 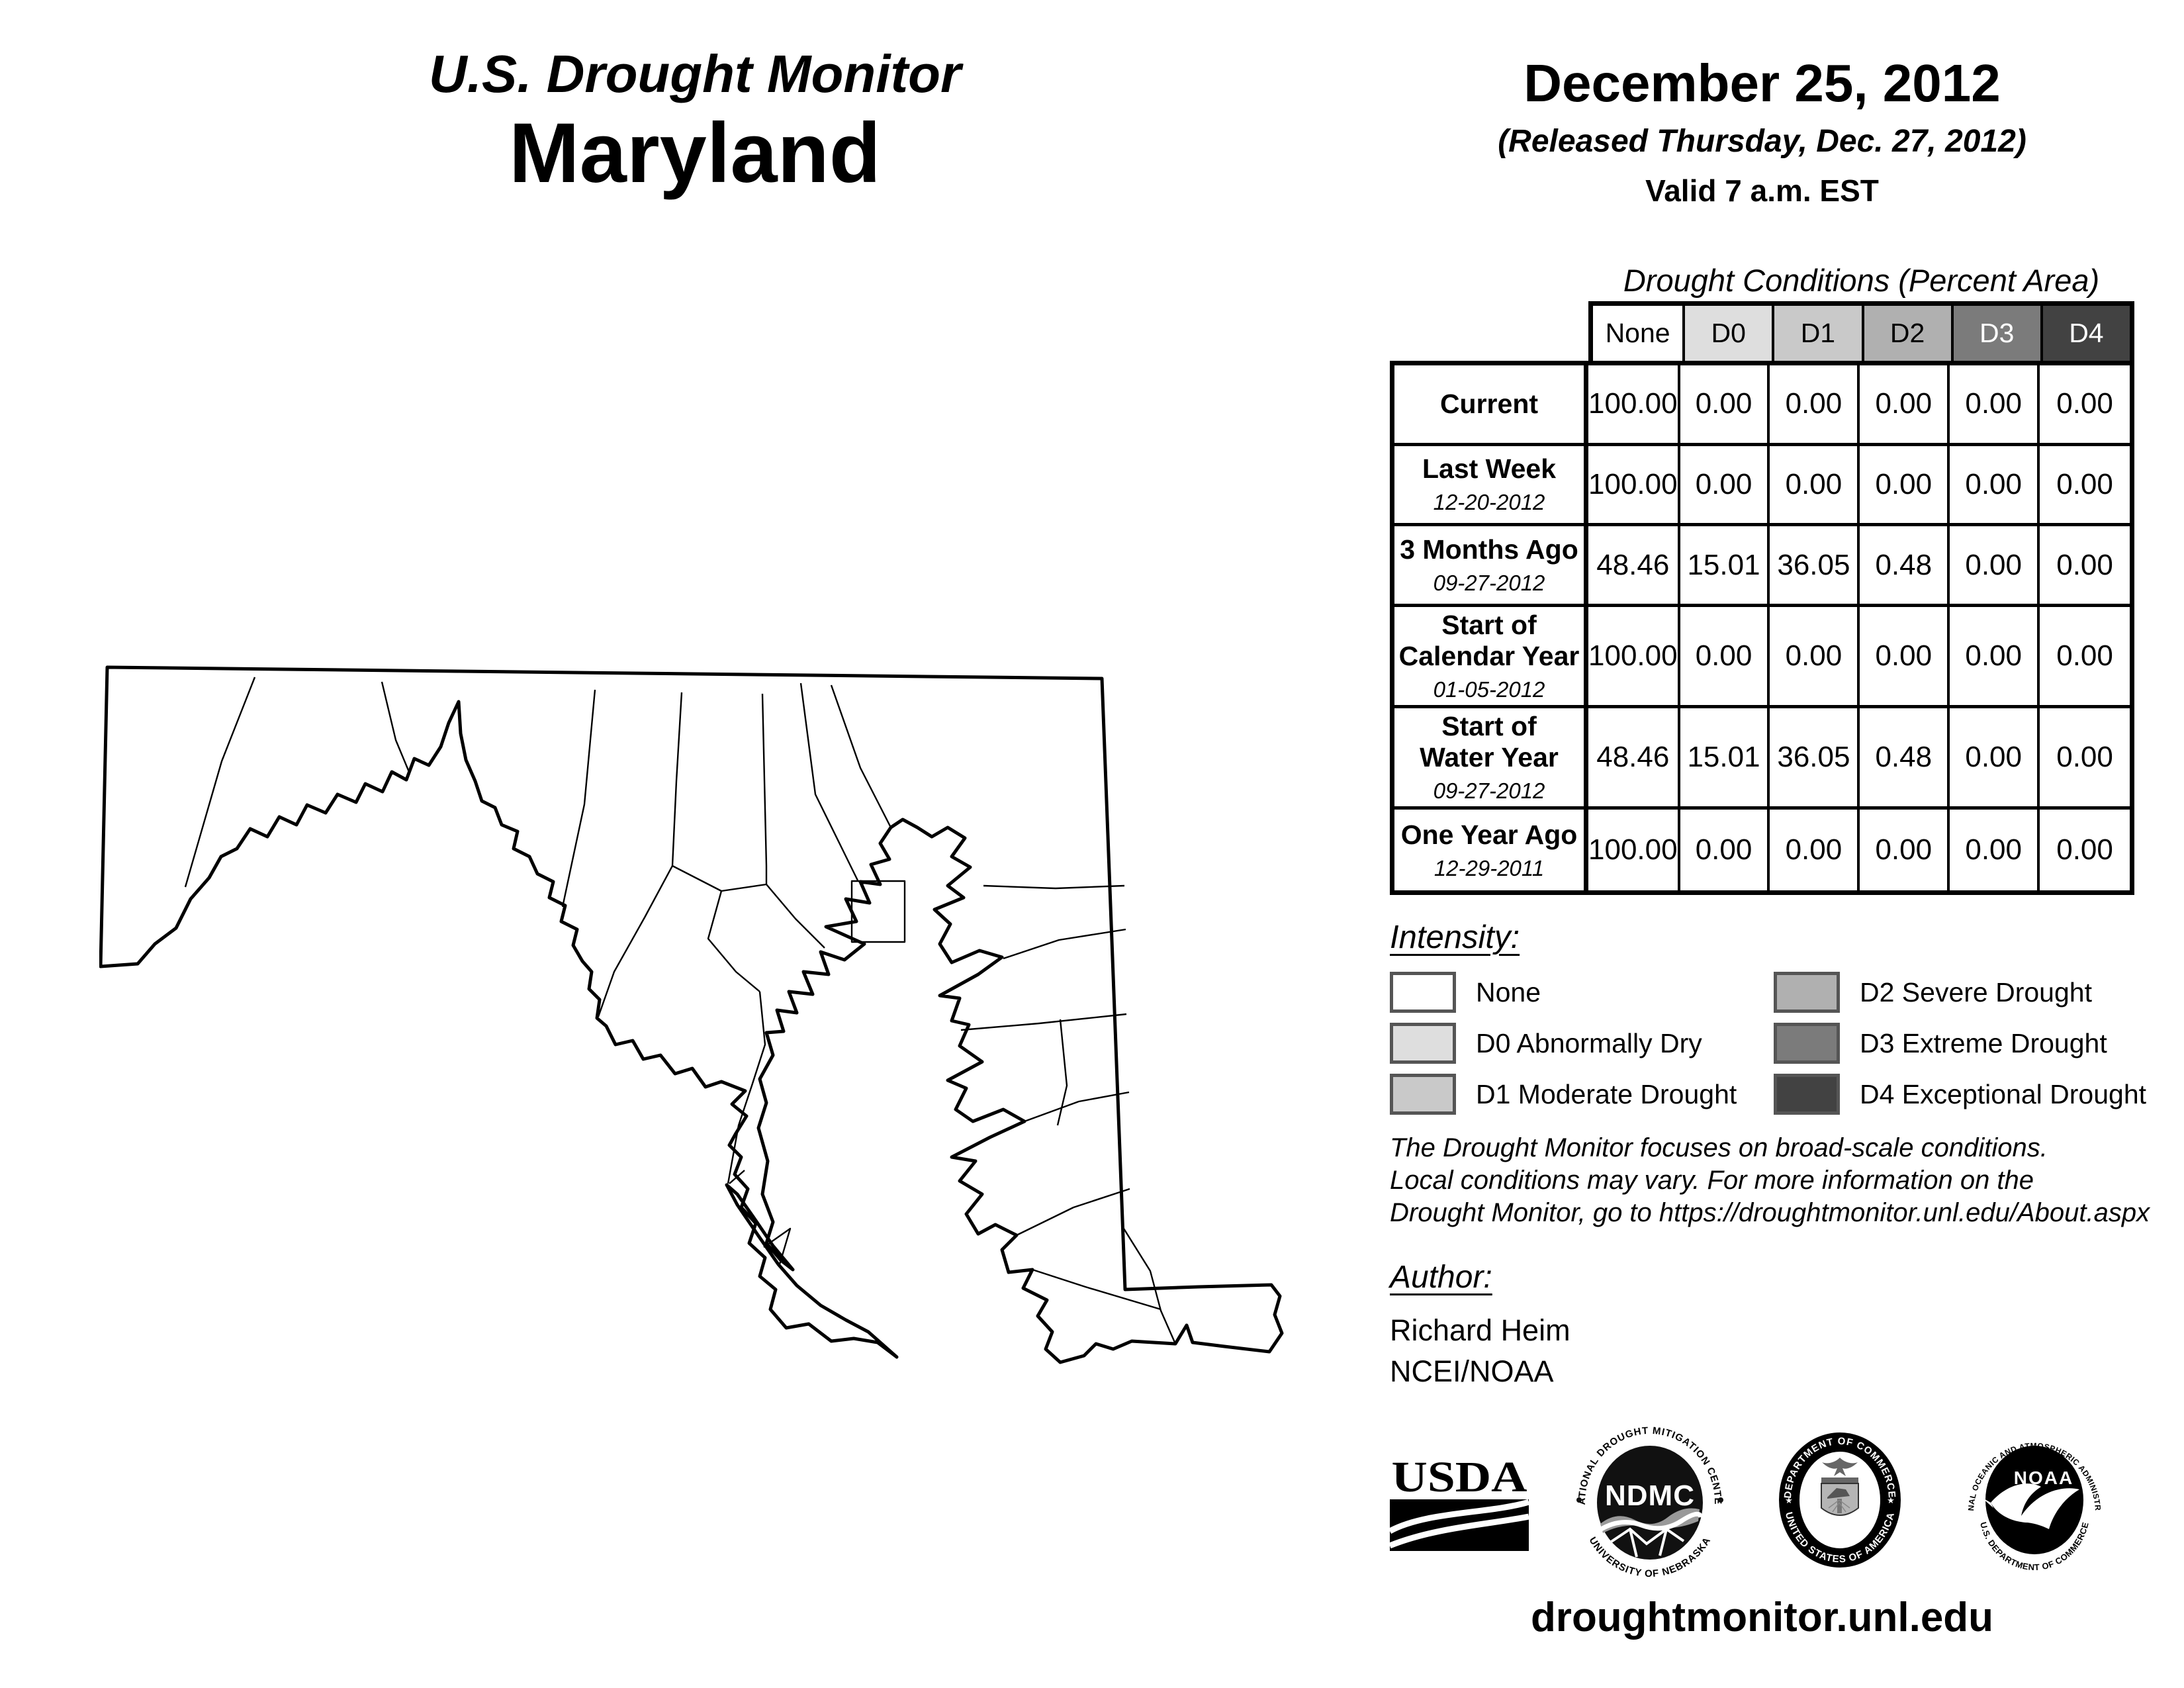 What do you see at coordinates (1465, 992) in the screenshot?
I see `legend-item-none: None` at bounding box center [1465, 992].